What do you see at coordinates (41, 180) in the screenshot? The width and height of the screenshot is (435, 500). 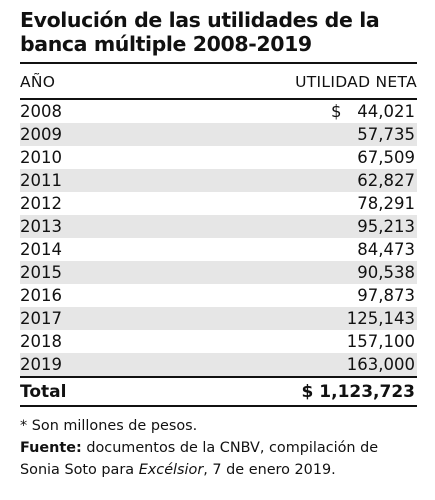 I see `row-year: 2011` at bounding box center [41, 180].